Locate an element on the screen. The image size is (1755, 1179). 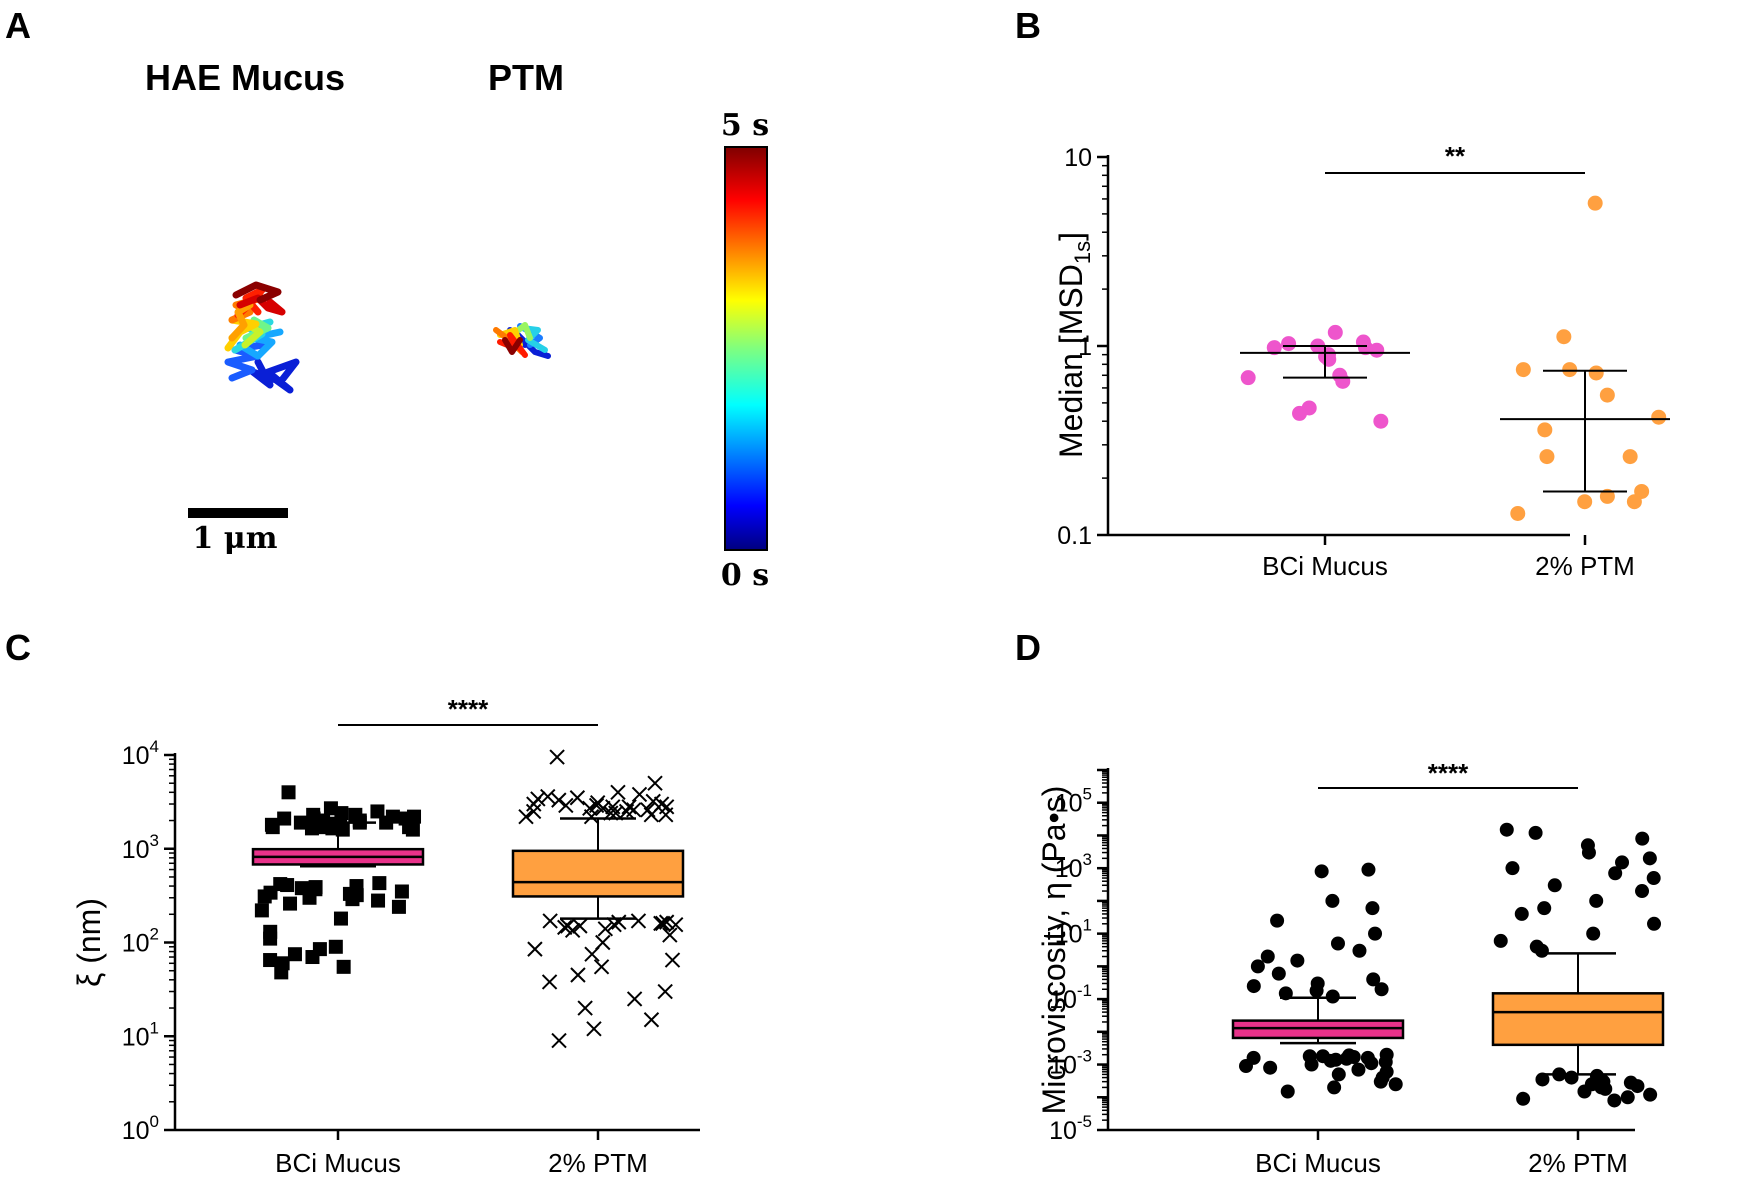
panel-b-category-label: BCi Mucus is located at coordinates (1325, 566).